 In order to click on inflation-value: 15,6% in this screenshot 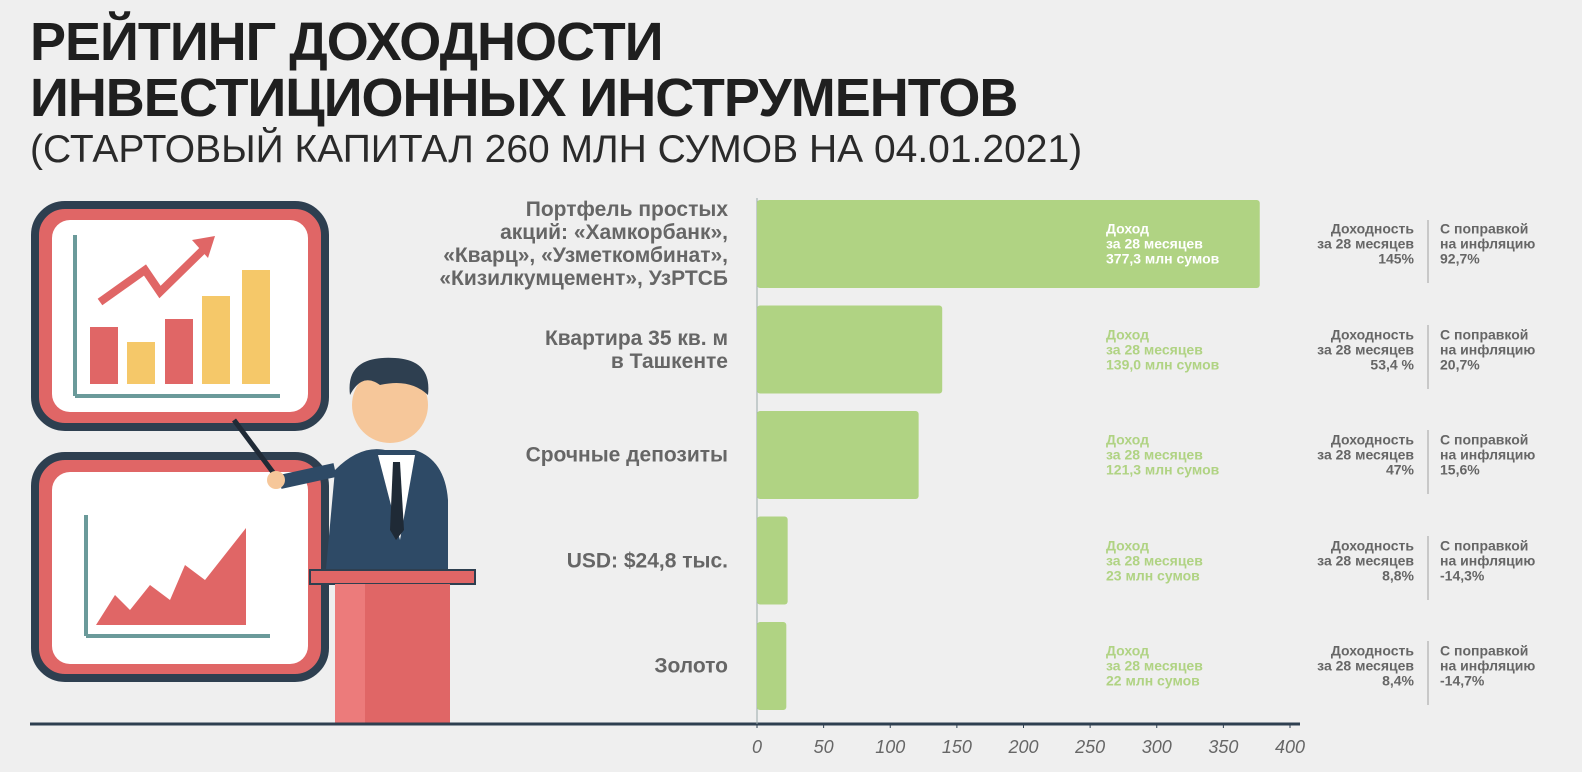, I will do `click(1460, 469)`.